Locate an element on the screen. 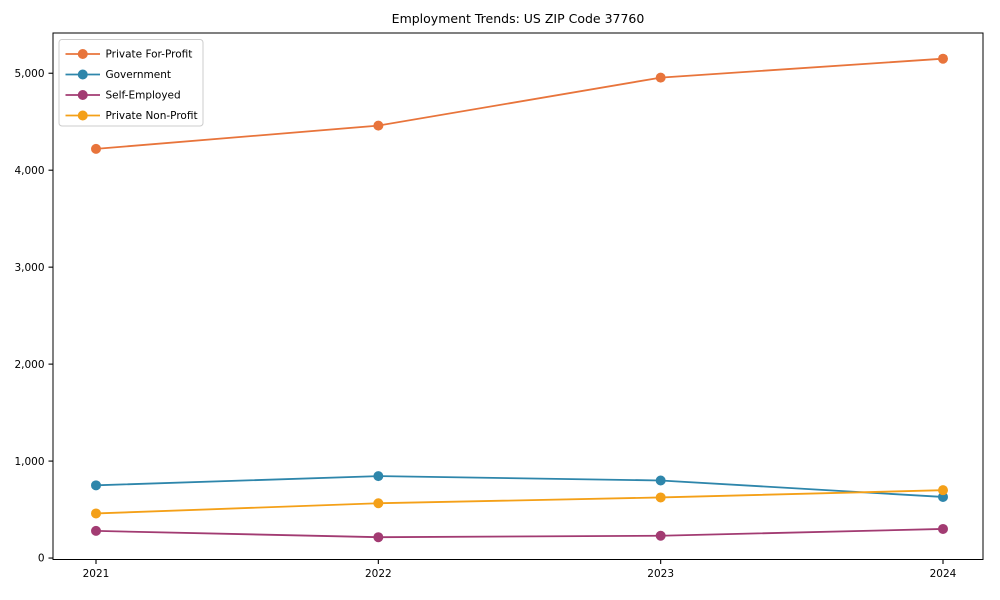  x-tick-label: 2021 is located at coordinates (96, 574).